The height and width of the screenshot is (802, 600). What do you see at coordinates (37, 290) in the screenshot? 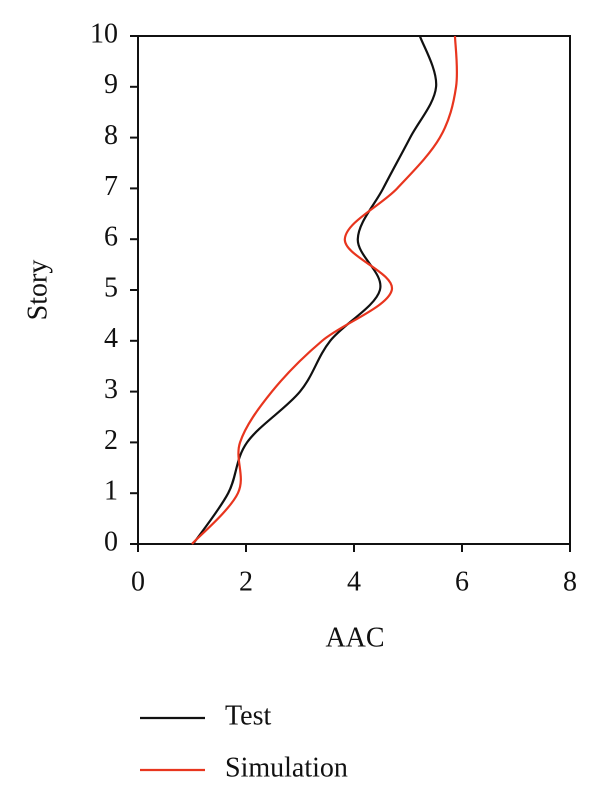
I see `y-axis-label: Story` at bounding box center [37, 290].